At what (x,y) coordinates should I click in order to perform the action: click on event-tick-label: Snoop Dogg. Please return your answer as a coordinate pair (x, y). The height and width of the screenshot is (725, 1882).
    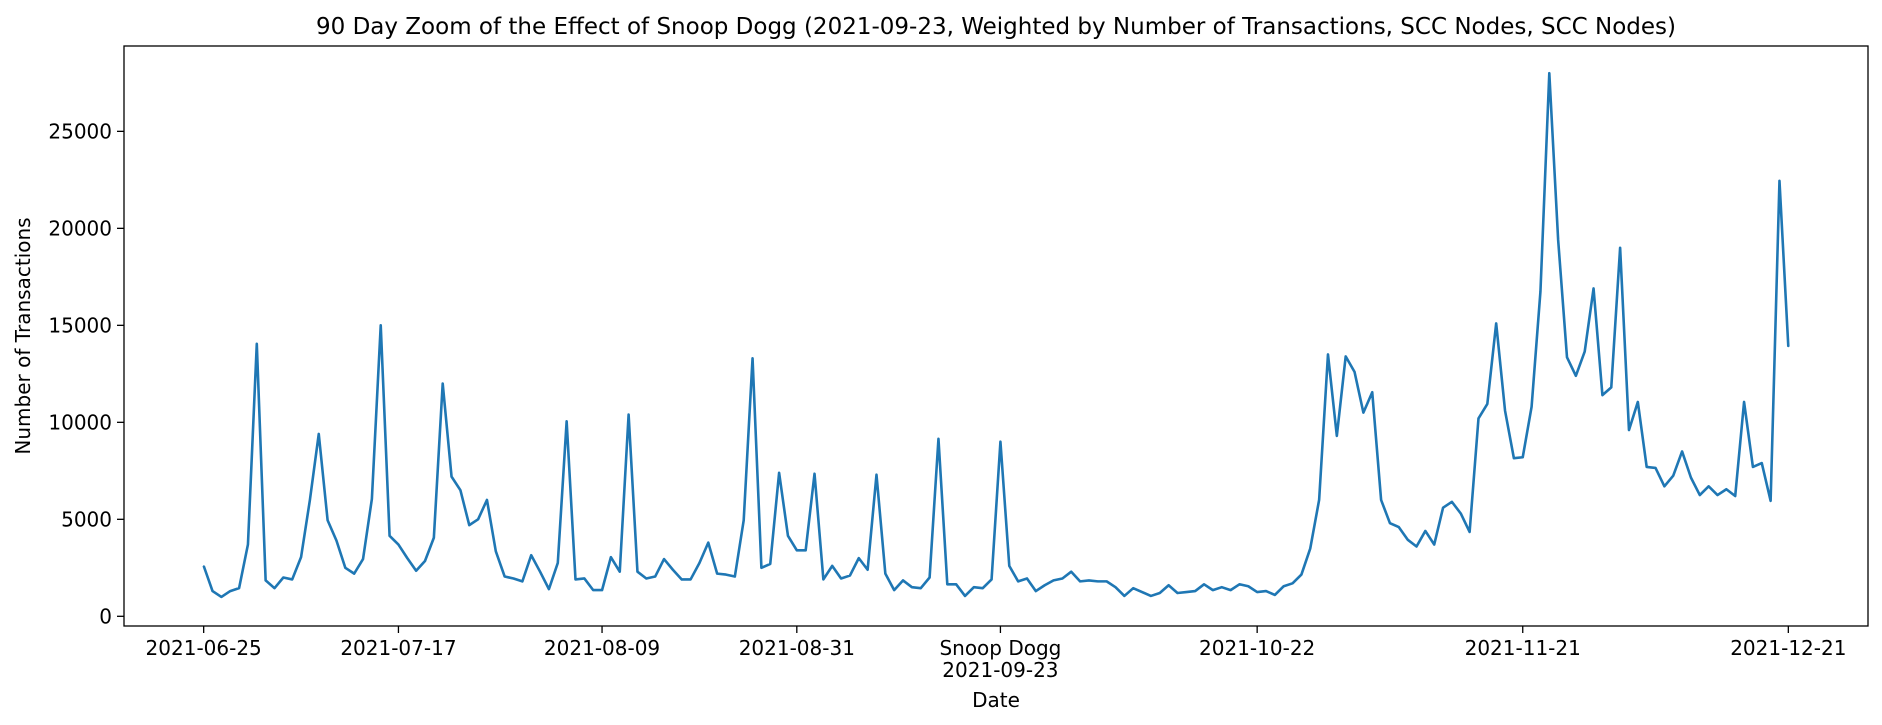
    Looking at the image, I should click on (1000, 648).